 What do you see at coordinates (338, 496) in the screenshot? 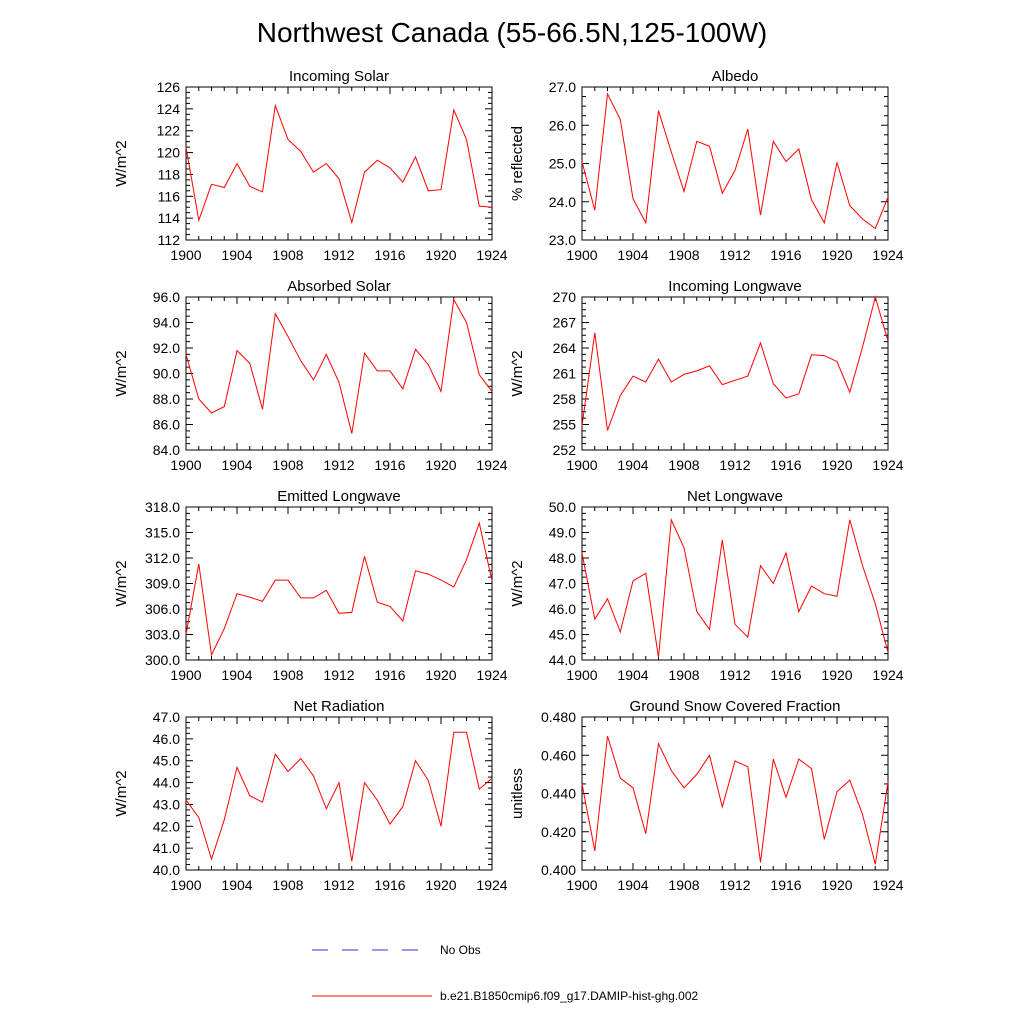
I see `panel-title: Emitted Longwave` at bounding box center [338, 496].